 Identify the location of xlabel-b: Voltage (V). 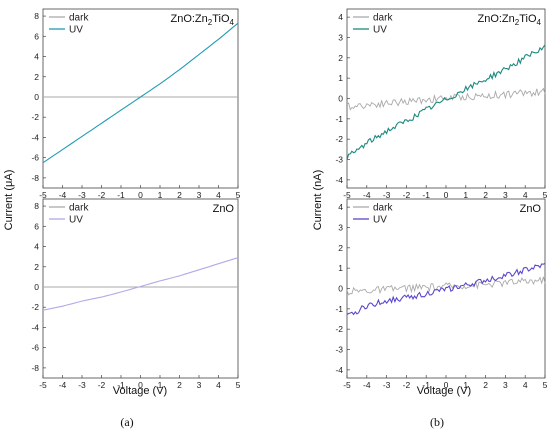
(444, 391).